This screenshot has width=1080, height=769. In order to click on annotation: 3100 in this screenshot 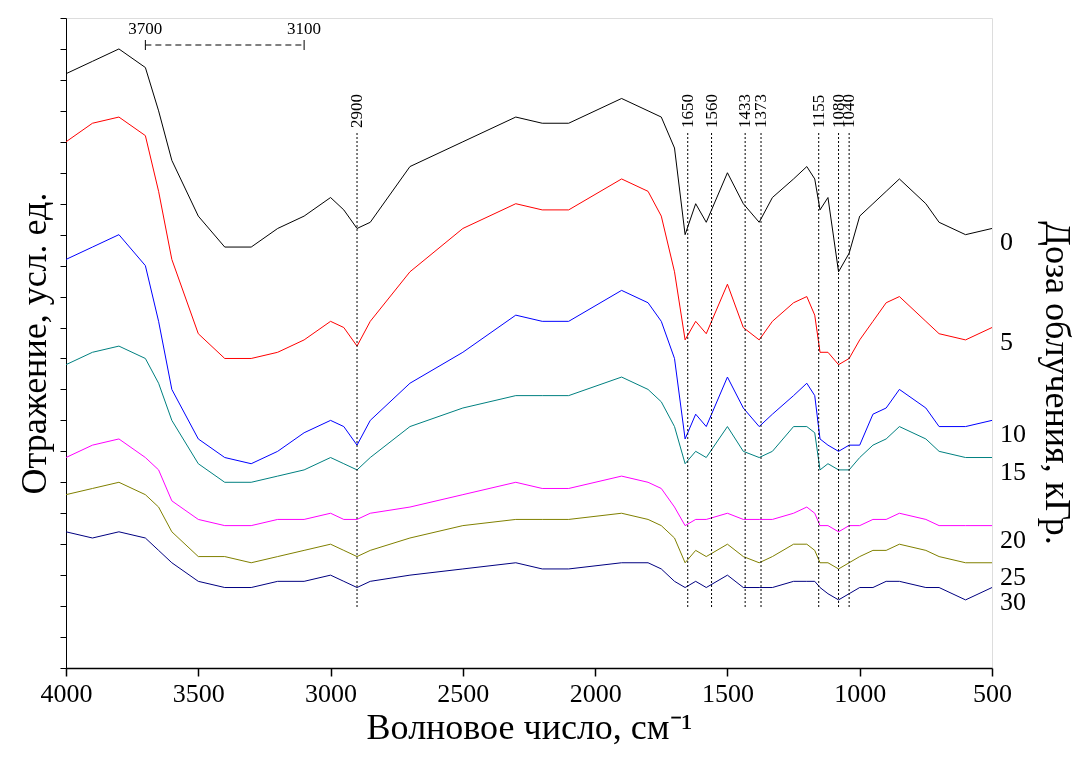, I will do `click(304, 28)`.